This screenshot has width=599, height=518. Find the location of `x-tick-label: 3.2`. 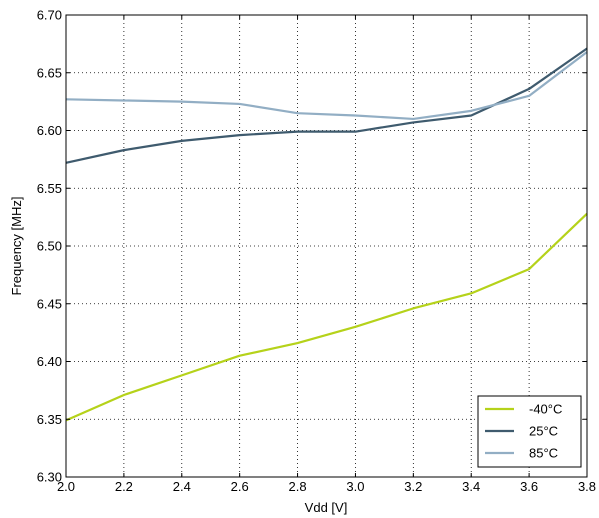

x-tick-label: 3.2 is located at coordinates (413, 486).